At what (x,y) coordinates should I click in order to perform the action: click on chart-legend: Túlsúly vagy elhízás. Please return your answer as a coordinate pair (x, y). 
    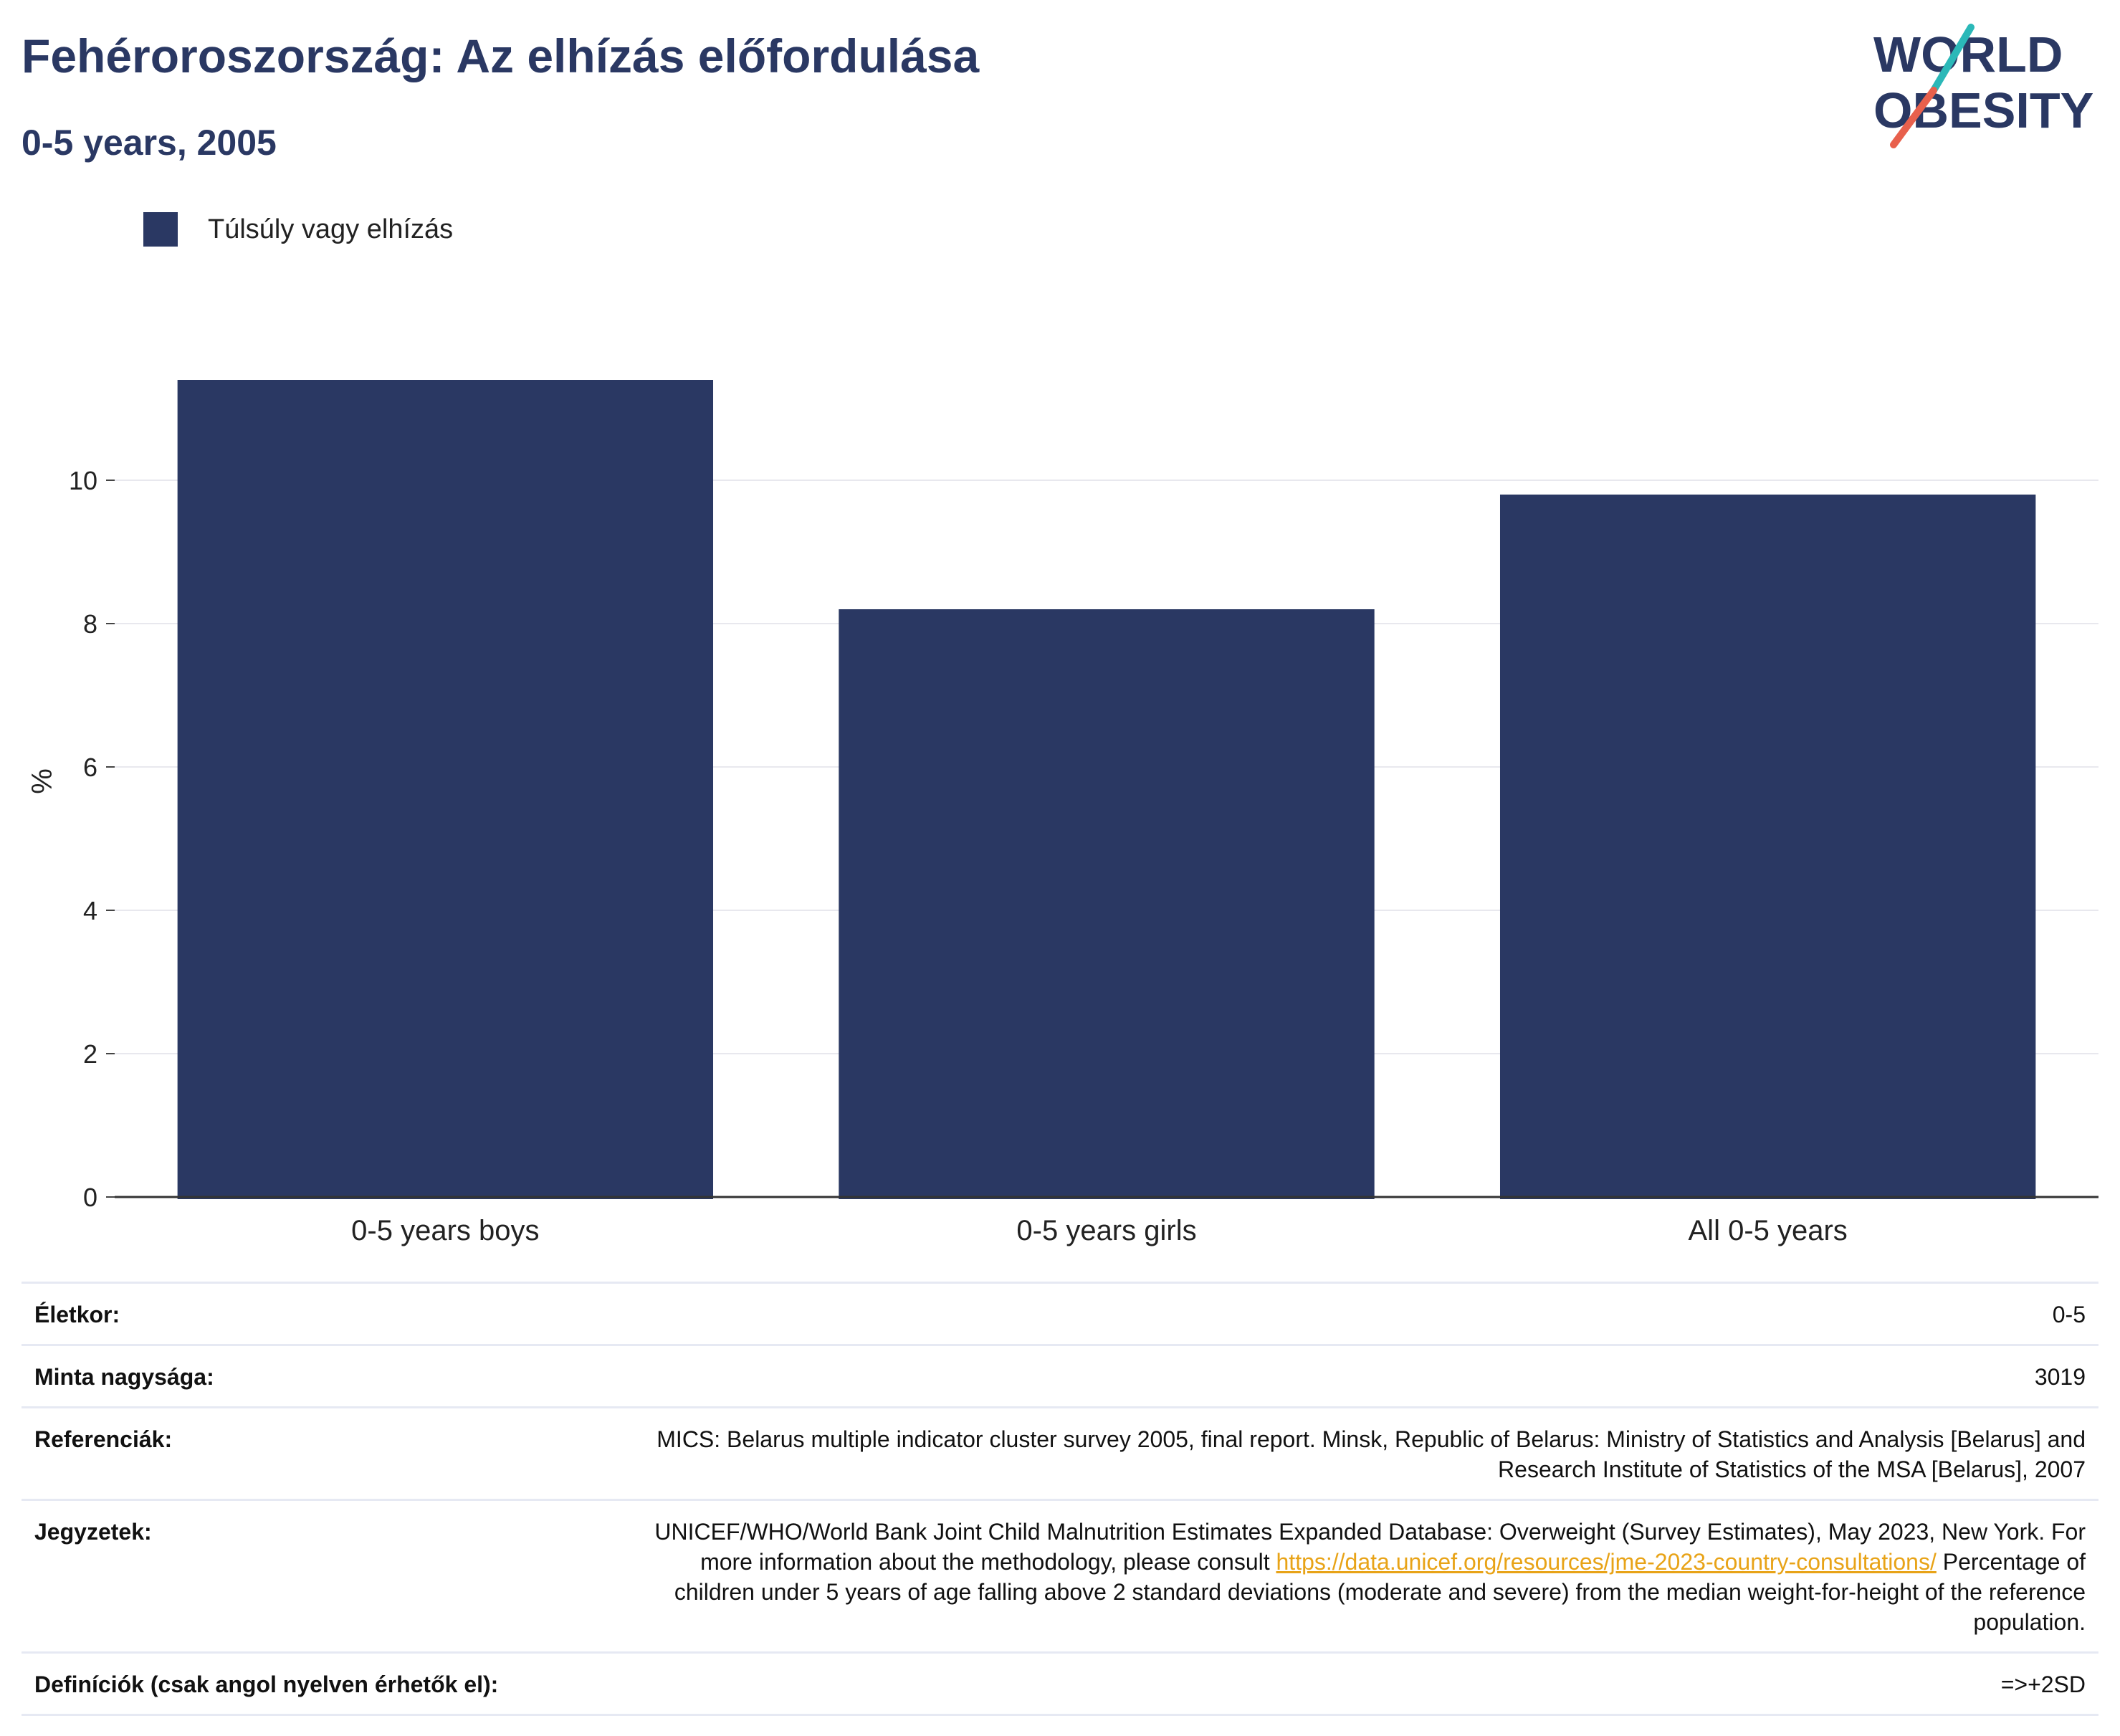
    Looking at the image, I should click on (298, 229).